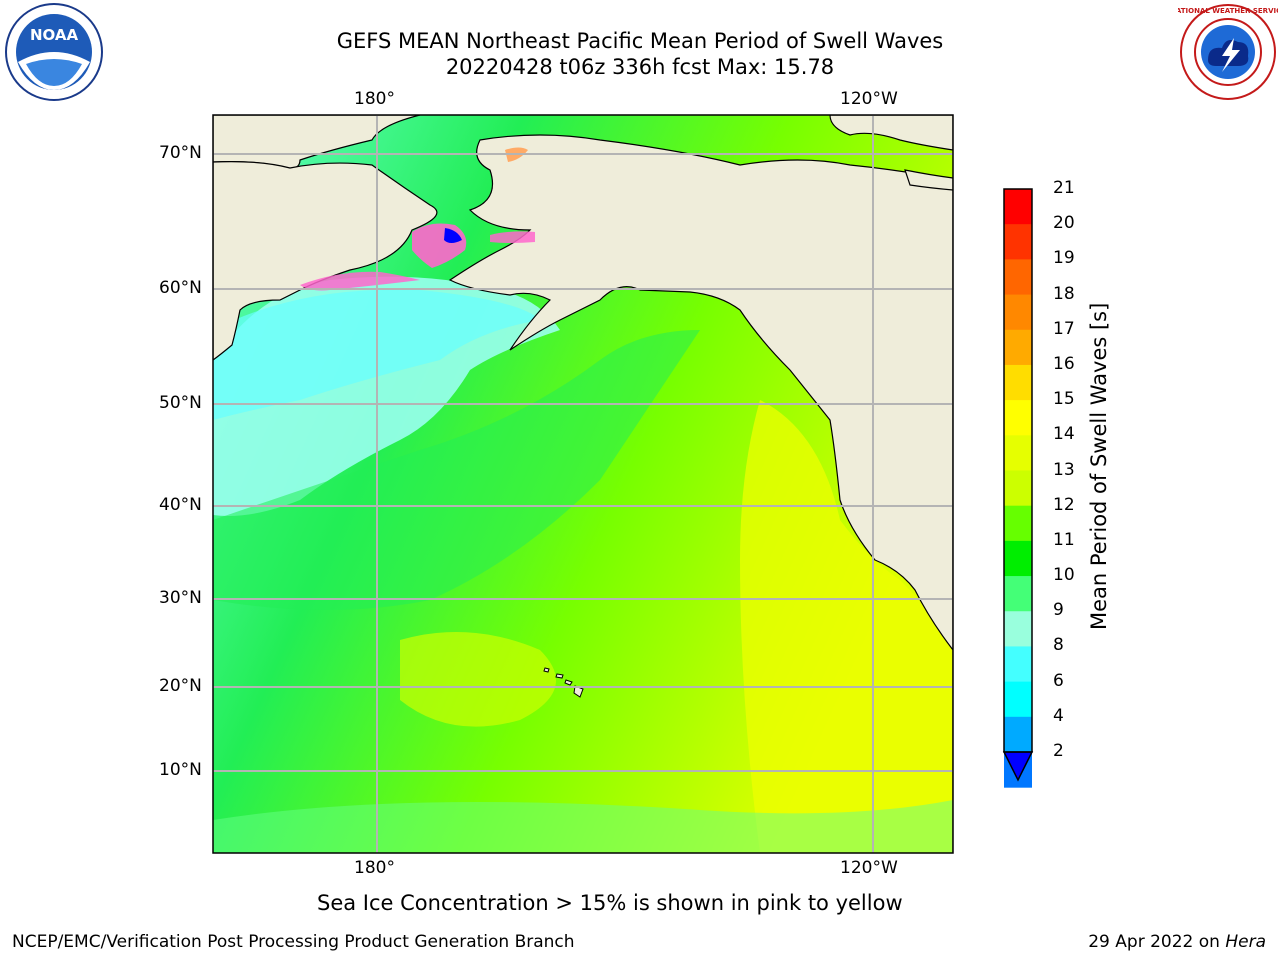  Describe the element at coordinates (1064, 293) in the screenshot. I see `colorbar-tick-label: 18` at that location.